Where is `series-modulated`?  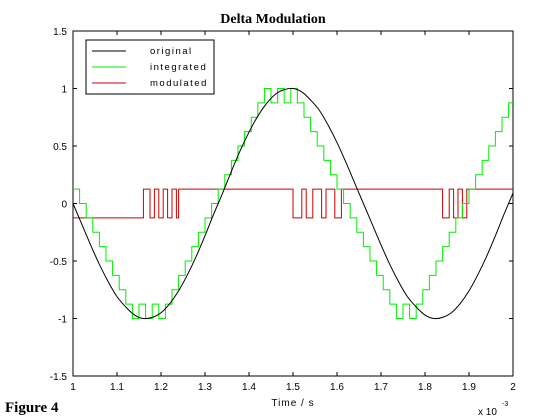
series-modulated is located at coordinates (293, 203).